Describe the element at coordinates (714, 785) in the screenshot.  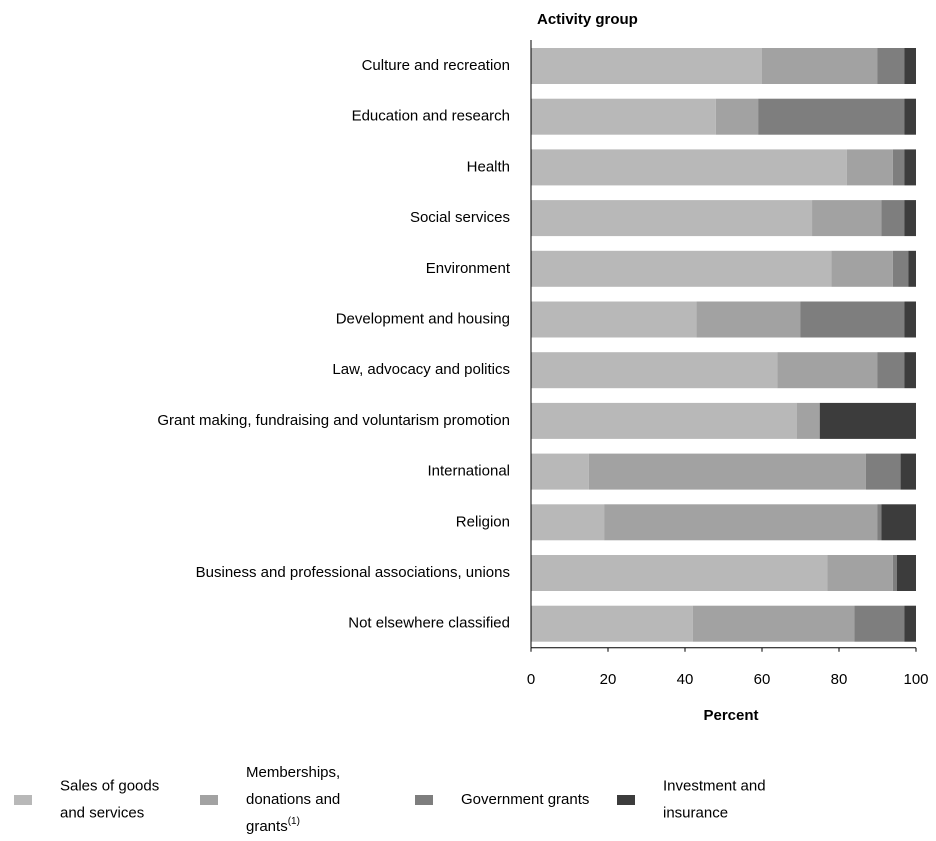
I see `legend-line: Investment and` at that location.